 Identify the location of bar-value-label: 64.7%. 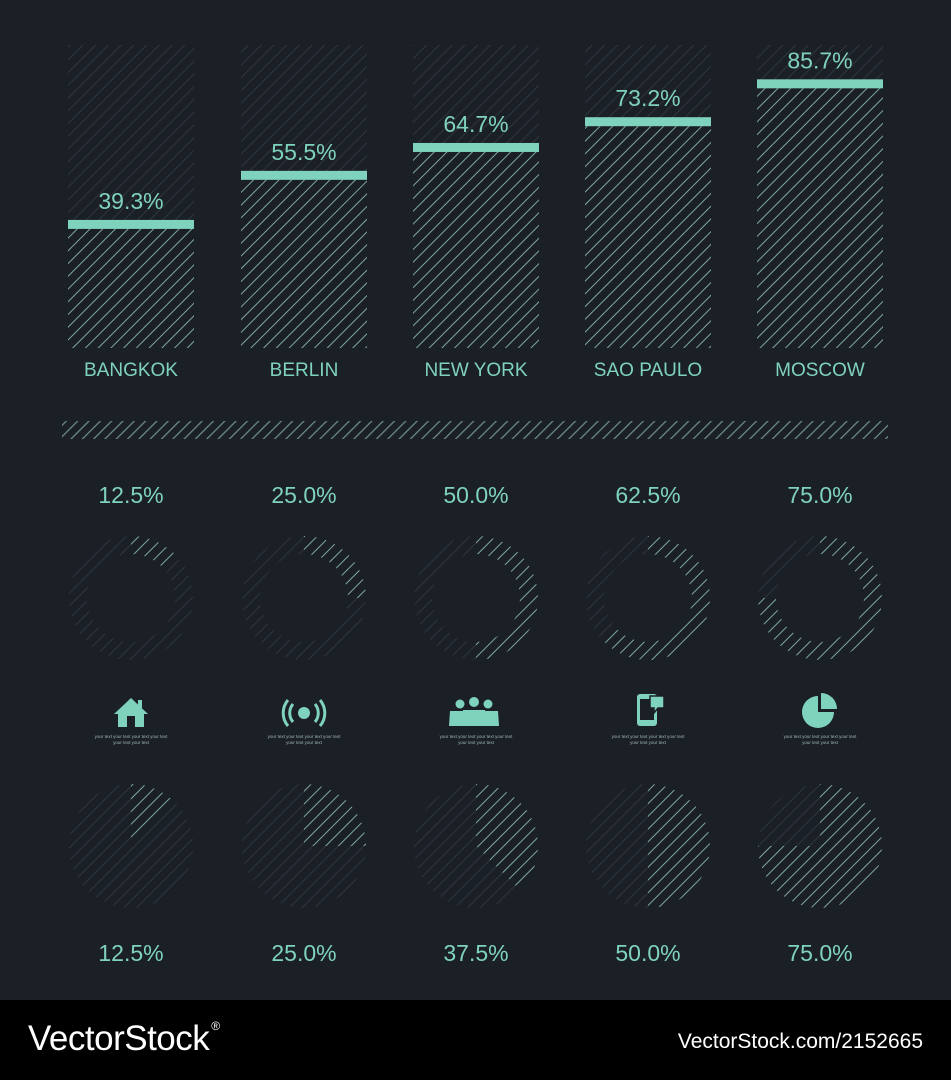
(475, 124).